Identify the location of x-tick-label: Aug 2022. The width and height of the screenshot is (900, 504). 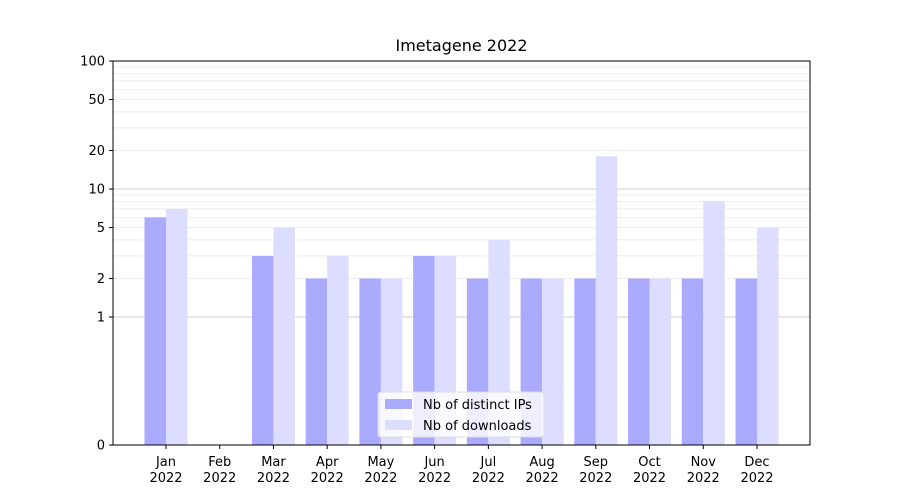
(542, 470).